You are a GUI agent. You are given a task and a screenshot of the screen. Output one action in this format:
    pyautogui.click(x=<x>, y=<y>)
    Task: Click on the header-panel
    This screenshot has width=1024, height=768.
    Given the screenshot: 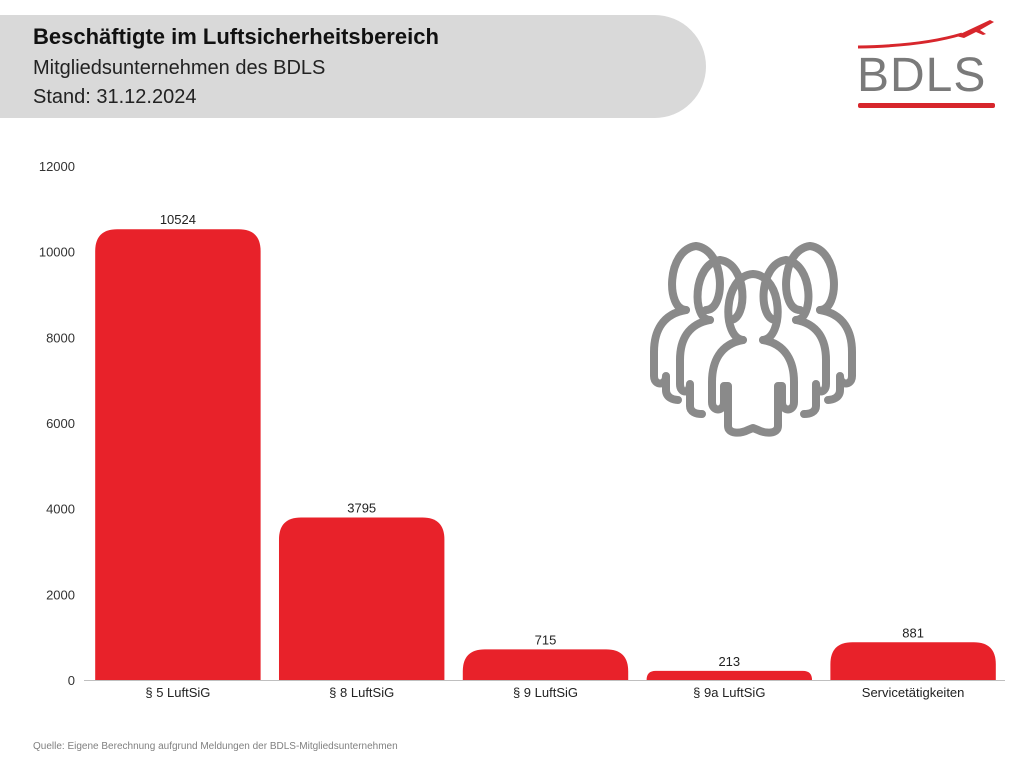 What is the action you would take?
    pyautogui.click(x=353, y=66)
    